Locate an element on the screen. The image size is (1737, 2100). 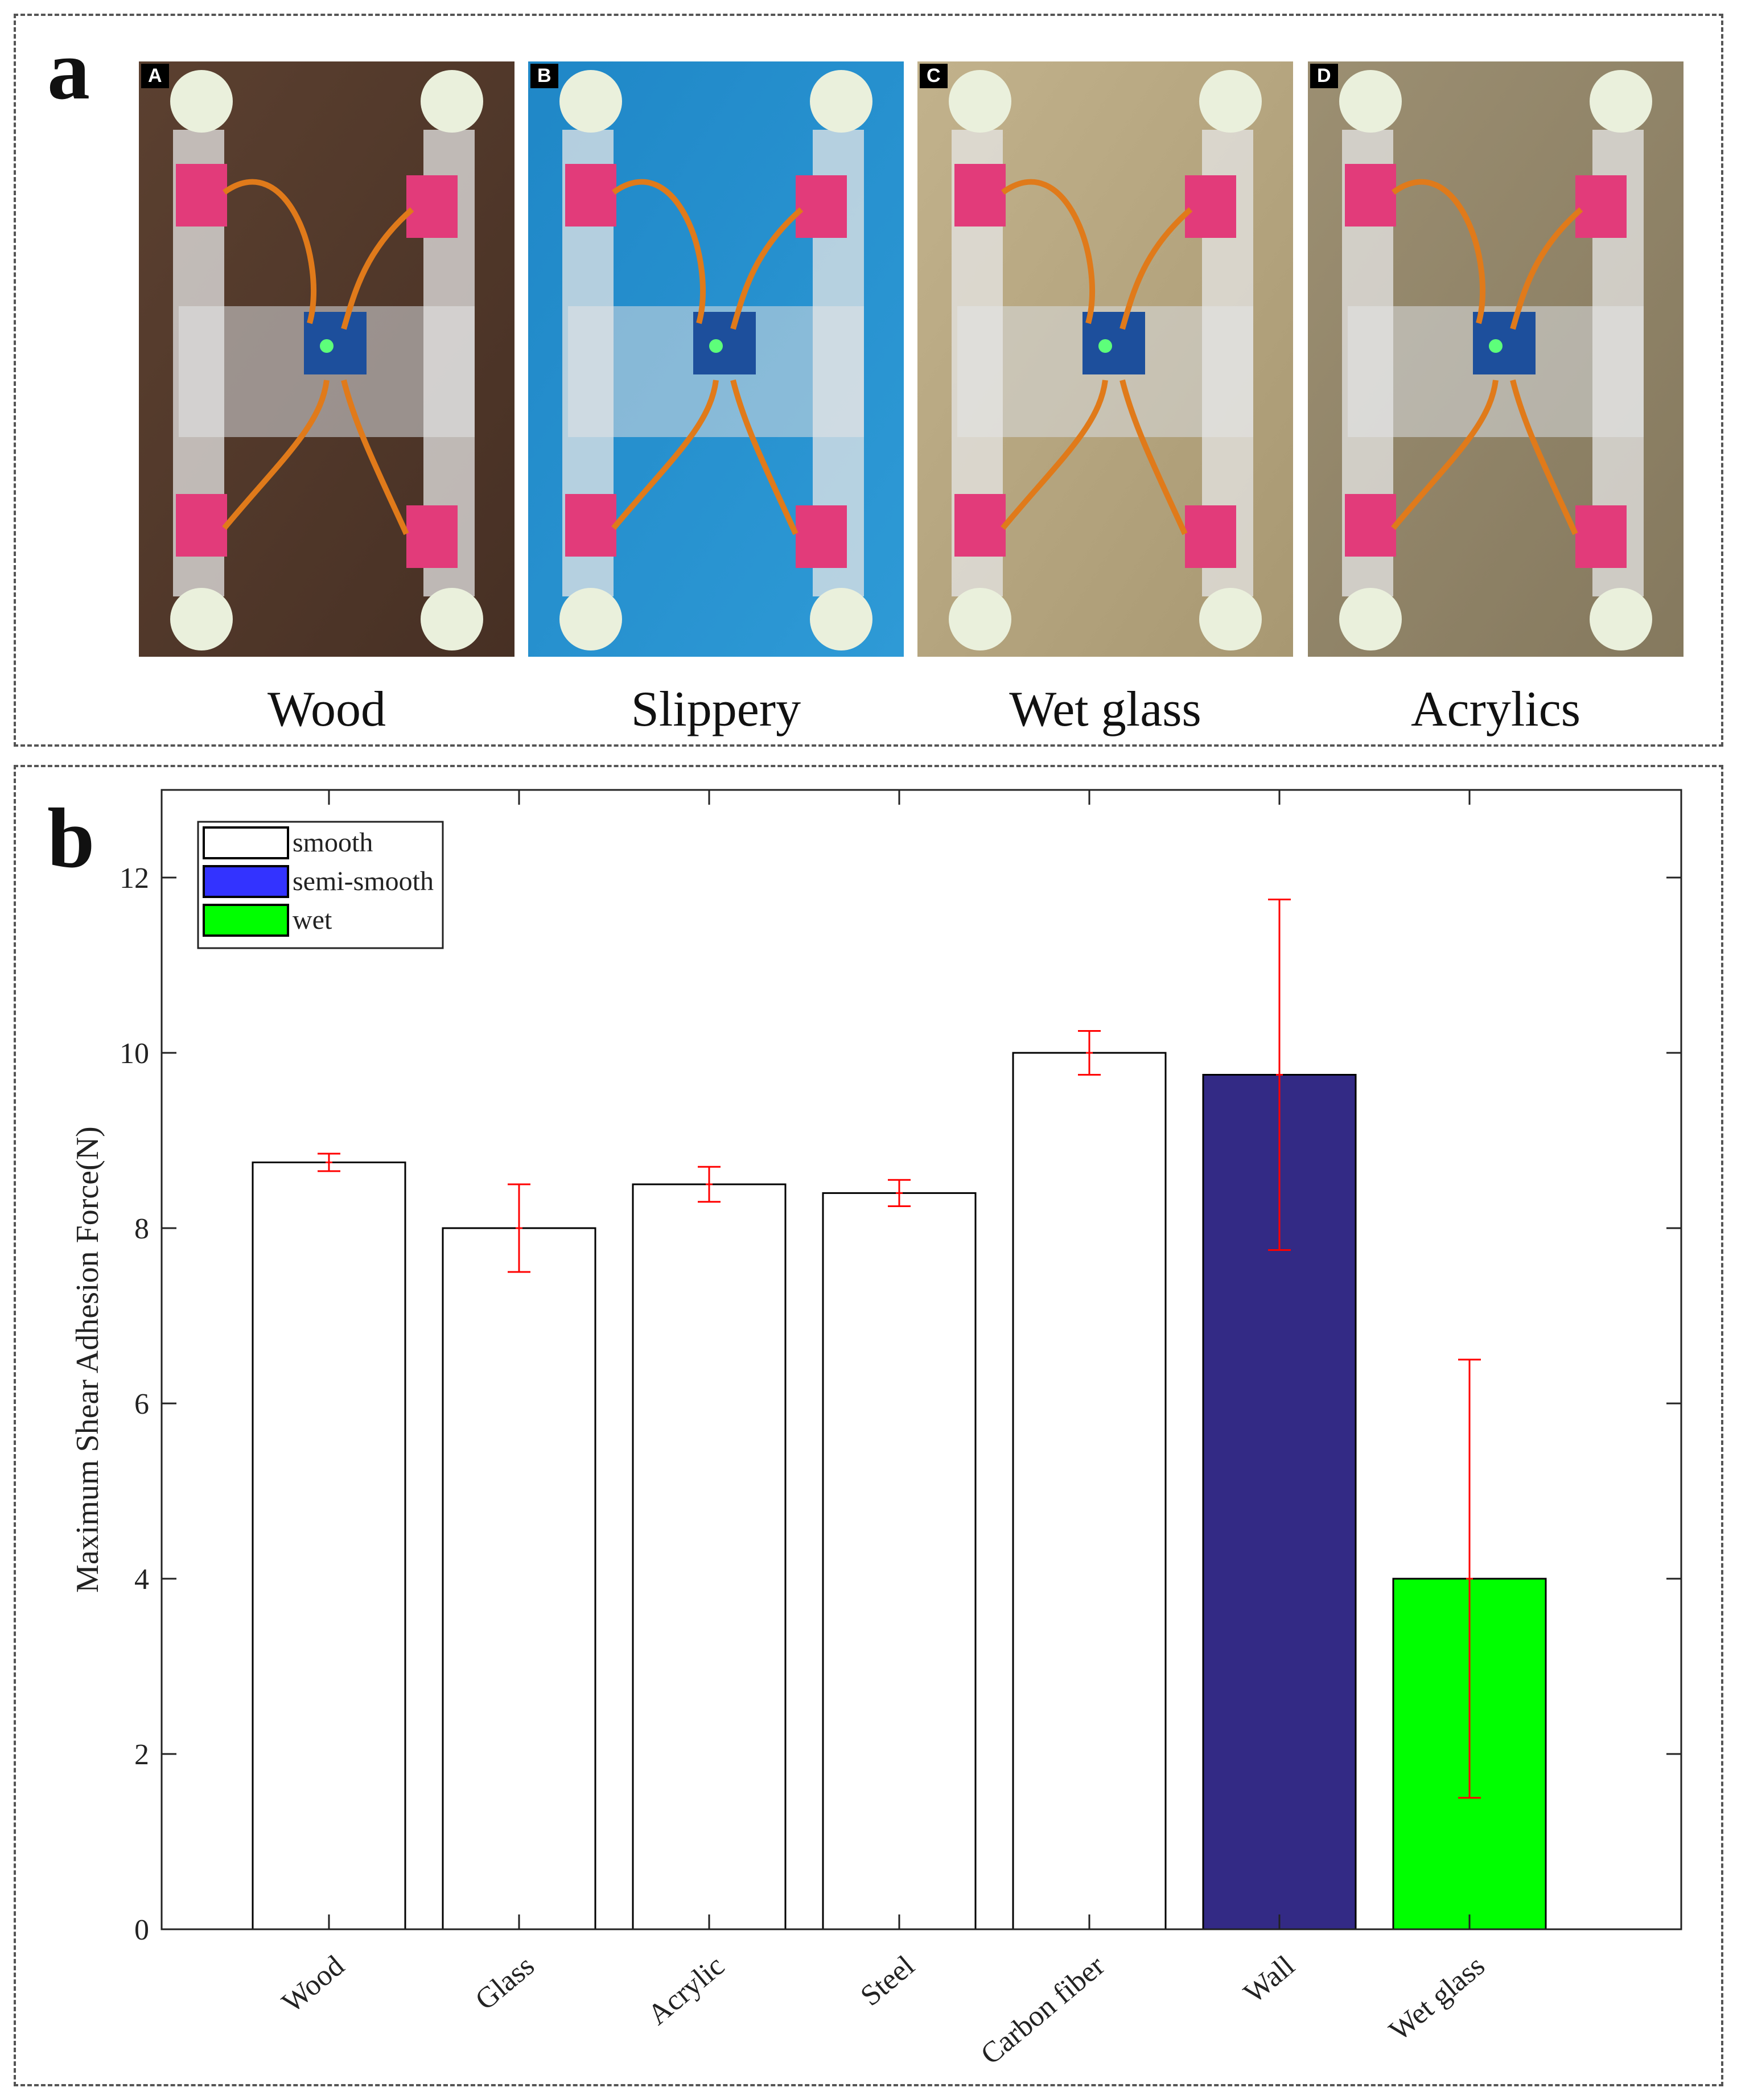
photo-tag: B is located at coordinates (544, 76).